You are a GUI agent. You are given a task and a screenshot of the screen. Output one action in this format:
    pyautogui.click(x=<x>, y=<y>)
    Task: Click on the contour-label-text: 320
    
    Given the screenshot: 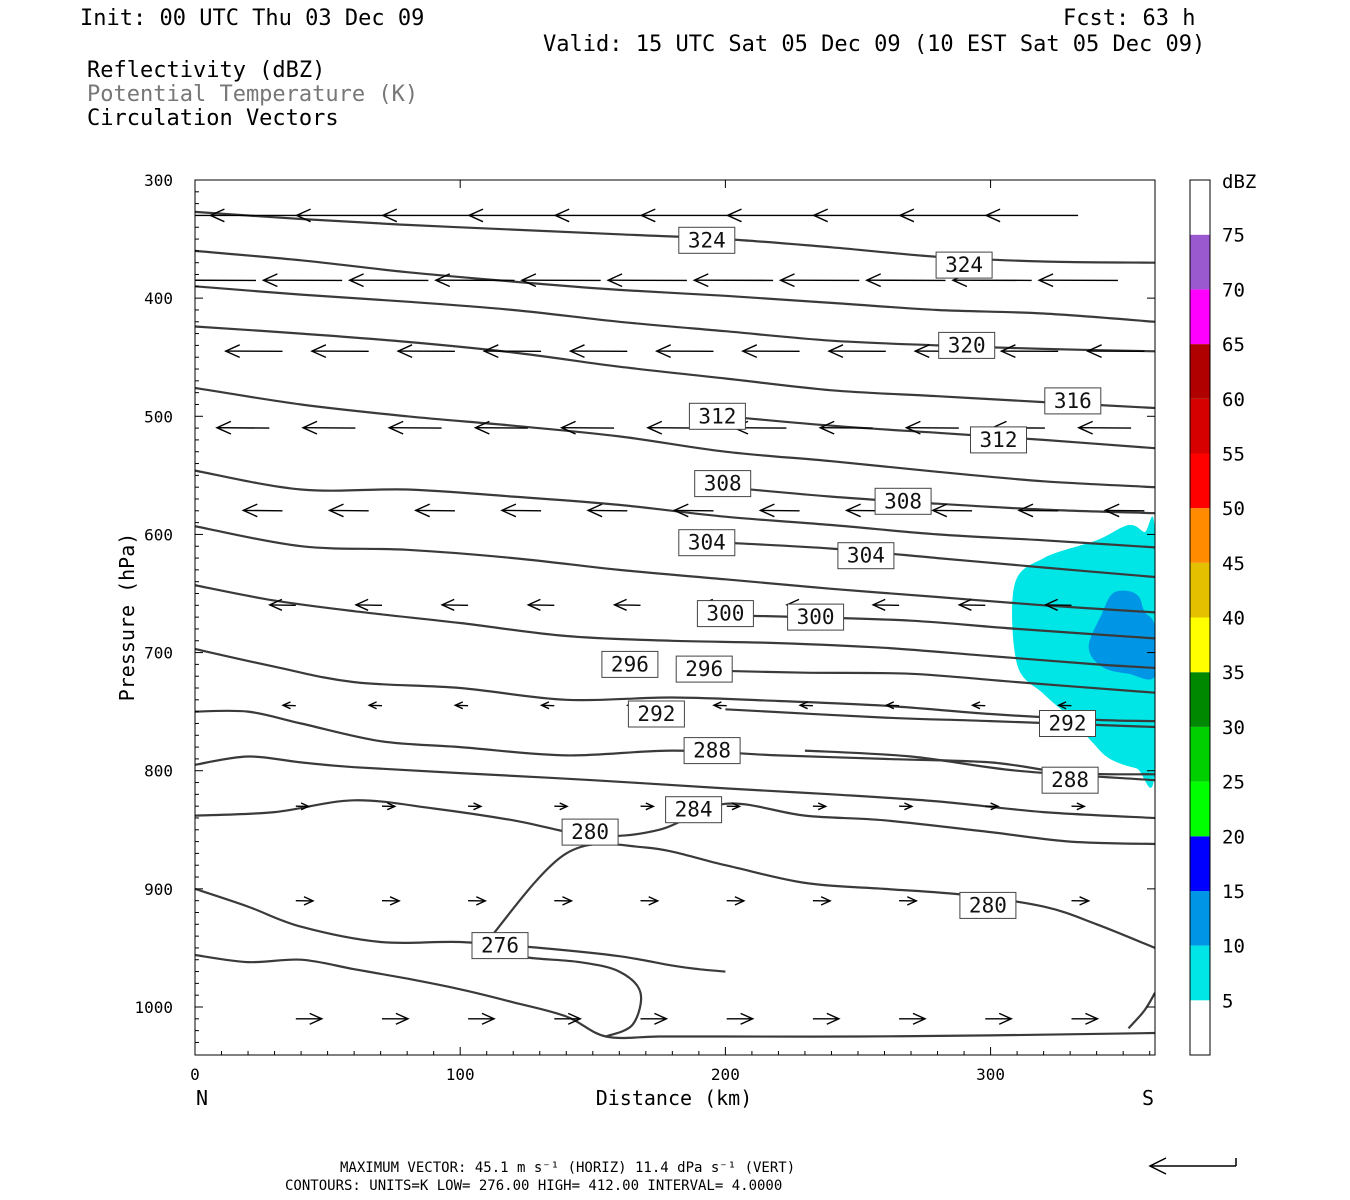 What is the action you would take?
    pyautogui.click(x=967, y=345)
    